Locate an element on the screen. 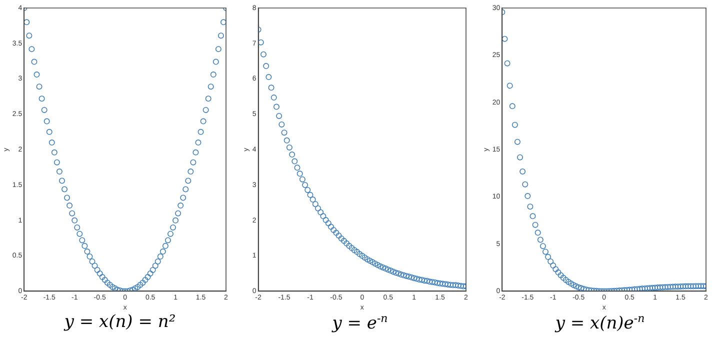  text: y = x(n) = n² is located at coordinates (119, 322).